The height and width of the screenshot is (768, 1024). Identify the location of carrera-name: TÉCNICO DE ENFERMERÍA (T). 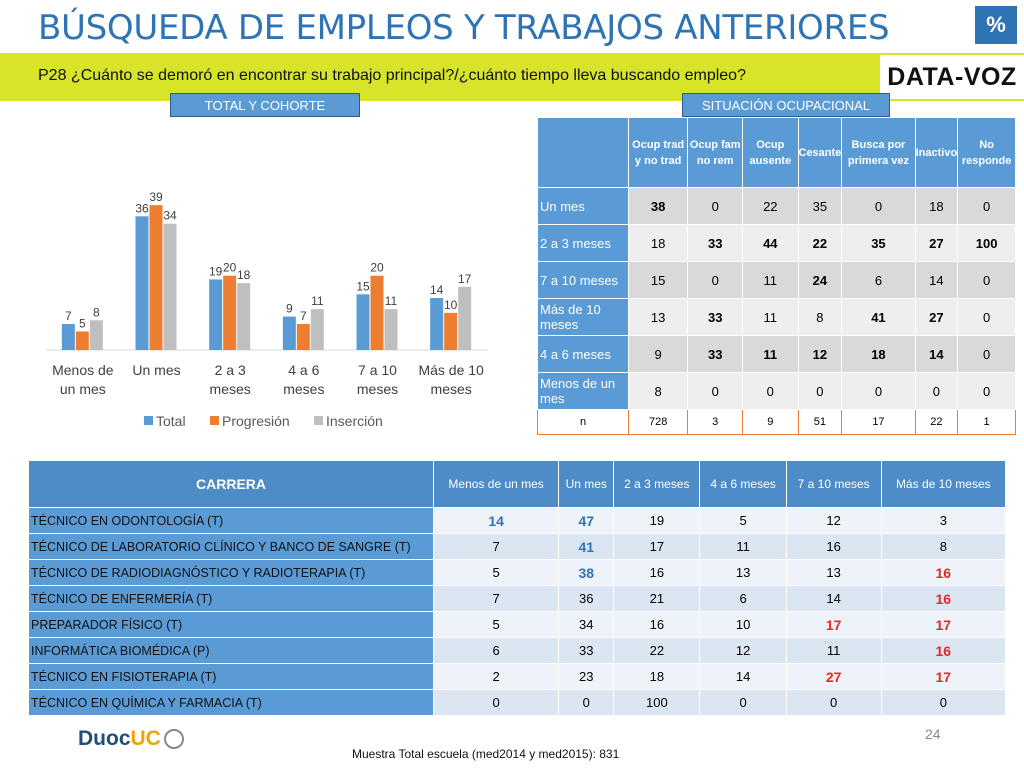
(231, 598).